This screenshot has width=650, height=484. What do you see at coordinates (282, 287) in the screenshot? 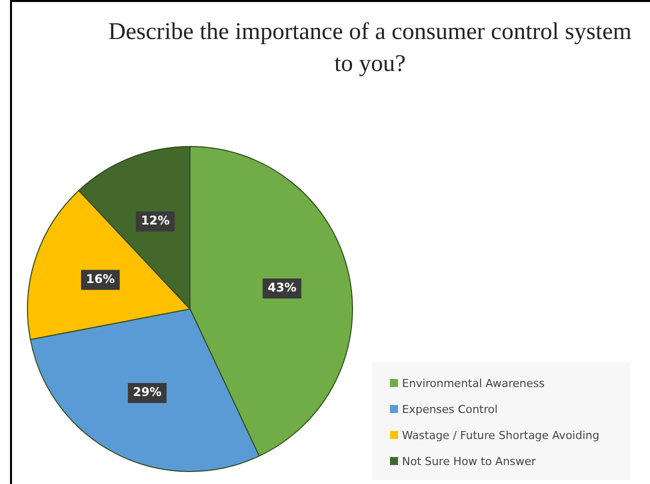
I see `data-label: 43%` at bounding box center [282, 287].